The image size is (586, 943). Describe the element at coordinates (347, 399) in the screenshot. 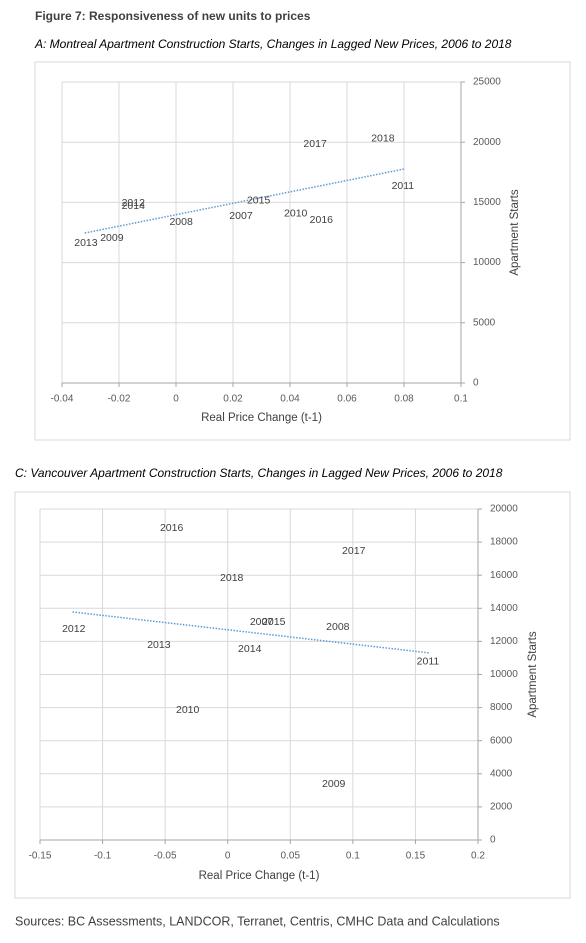

I see `x-tick-label: 0.06` at that location.